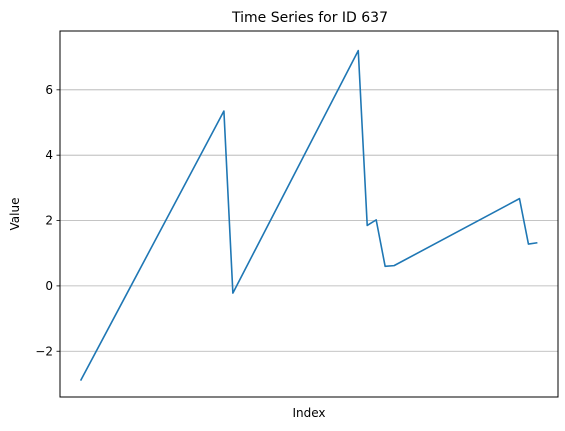  Describe the element at coordinates (49, 286) in the screenshot. I see `y-tick-label: 0` at that location.